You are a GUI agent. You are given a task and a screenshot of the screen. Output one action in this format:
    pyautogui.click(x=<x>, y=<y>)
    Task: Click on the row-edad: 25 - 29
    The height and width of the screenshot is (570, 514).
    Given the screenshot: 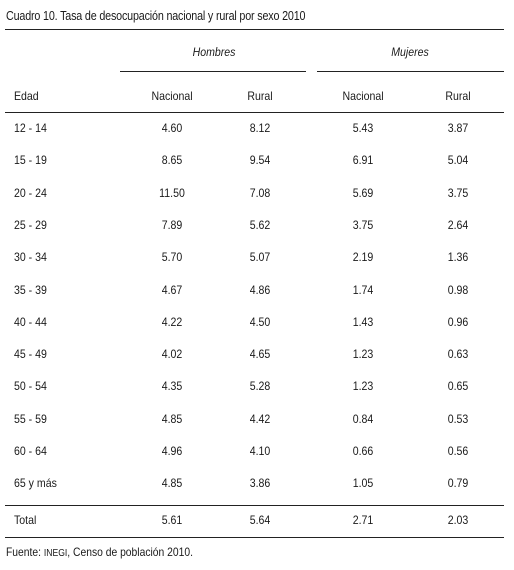 What is the action you would take?
    pyautogui.click(x=30, y=225)
    